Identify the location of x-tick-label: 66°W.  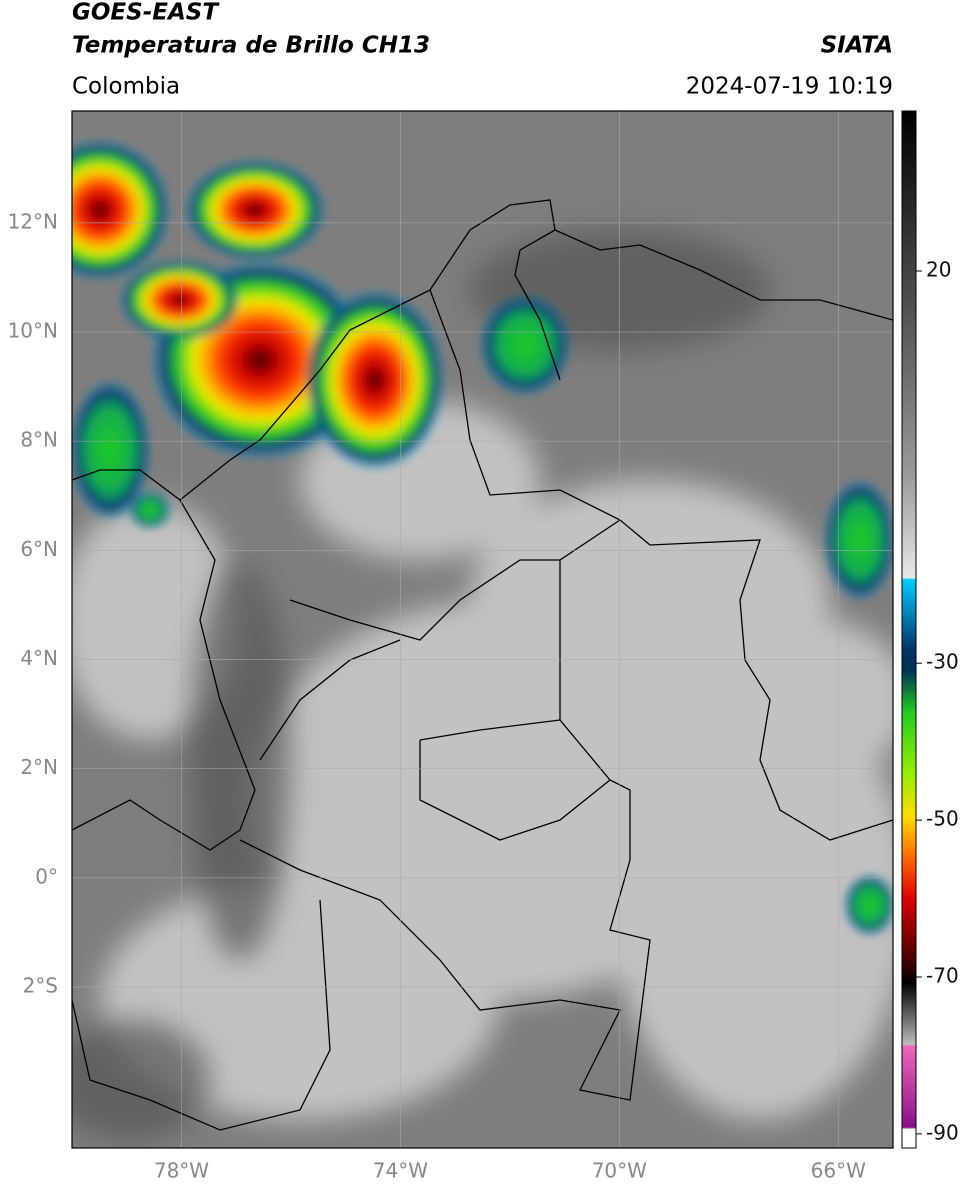
(838, 1171).